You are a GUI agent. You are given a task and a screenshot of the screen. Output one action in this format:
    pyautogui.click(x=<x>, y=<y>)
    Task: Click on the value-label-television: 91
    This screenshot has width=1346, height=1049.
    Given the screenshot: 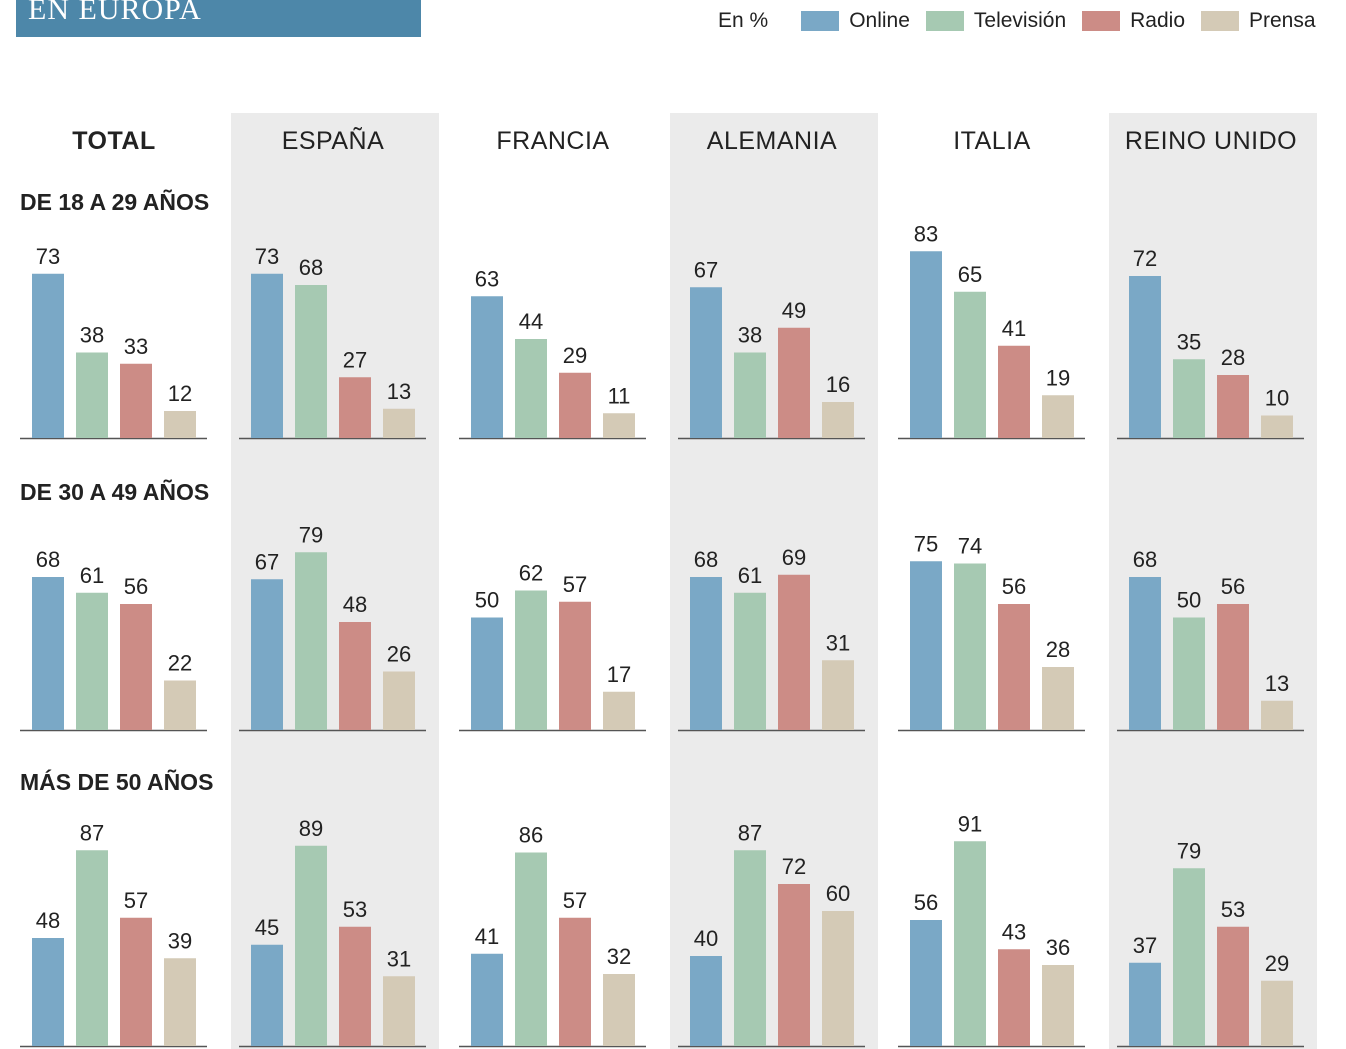 What is the action you would take?
    pyautogui.click(x=970, y=823)
    